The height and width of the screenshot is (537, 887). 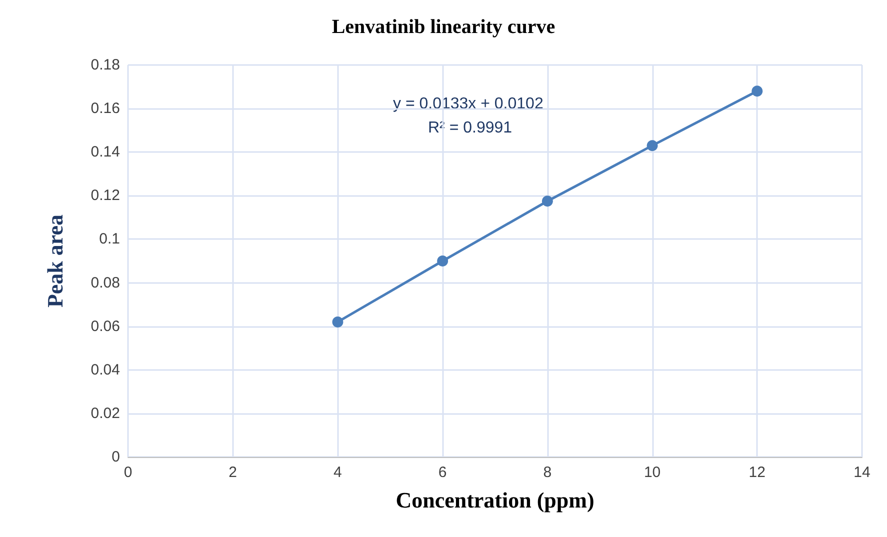 I want to click on y-tick-label: 0.16, so click(x=105, y=109).